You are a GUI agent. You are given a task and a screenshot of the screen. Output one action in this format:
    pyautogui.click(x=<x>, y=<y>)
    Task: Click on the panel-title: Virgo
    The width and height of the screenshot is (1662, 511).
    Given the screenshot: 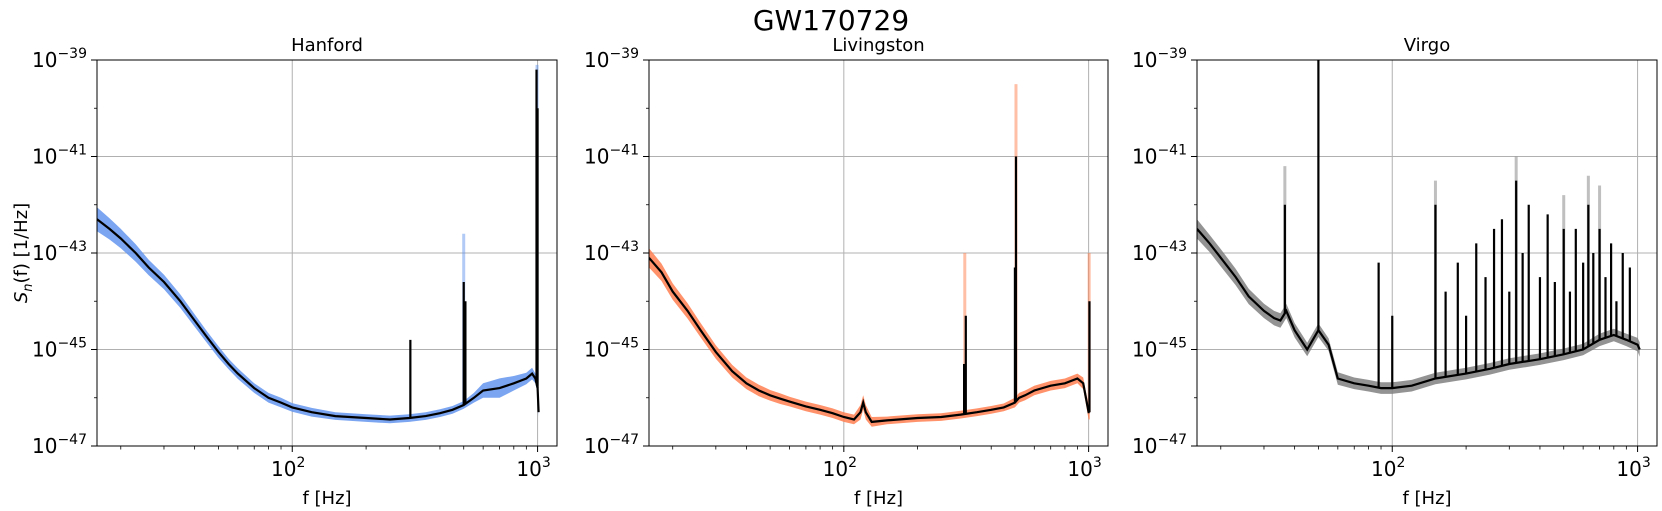 What is the action you would take?
    pyautogui.click(x=1427, y=45)
    